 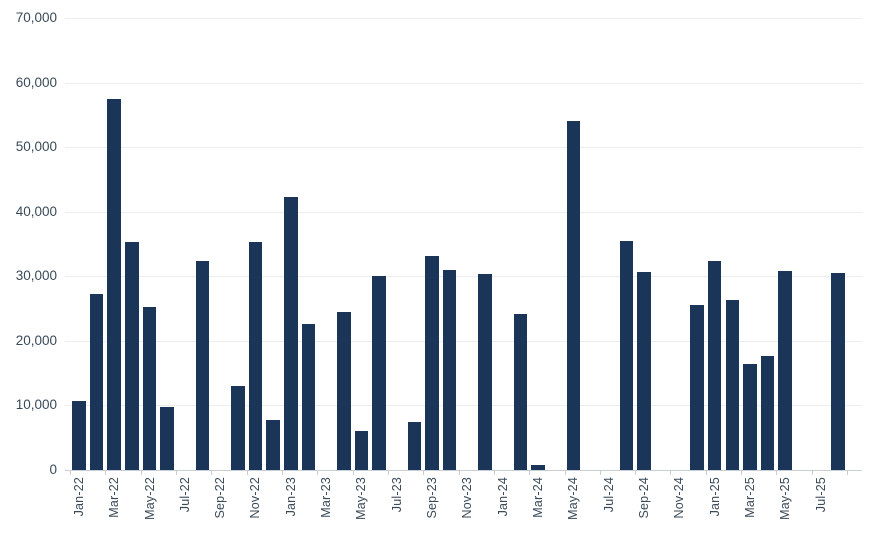 I want to click on x-tick-label: May-25, so click(x=785, y=498).